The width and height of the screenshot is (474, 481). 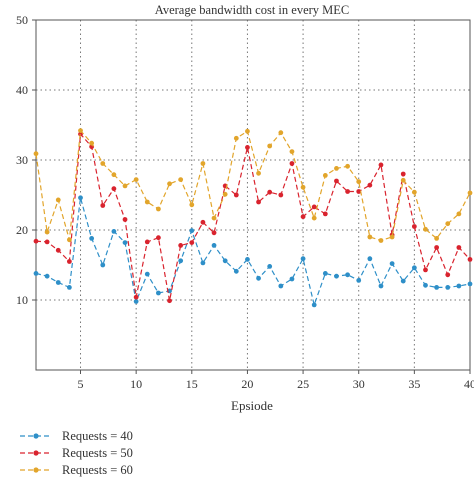 I want to click on legend-item: Requests = 60, so click(x=76, y=470).